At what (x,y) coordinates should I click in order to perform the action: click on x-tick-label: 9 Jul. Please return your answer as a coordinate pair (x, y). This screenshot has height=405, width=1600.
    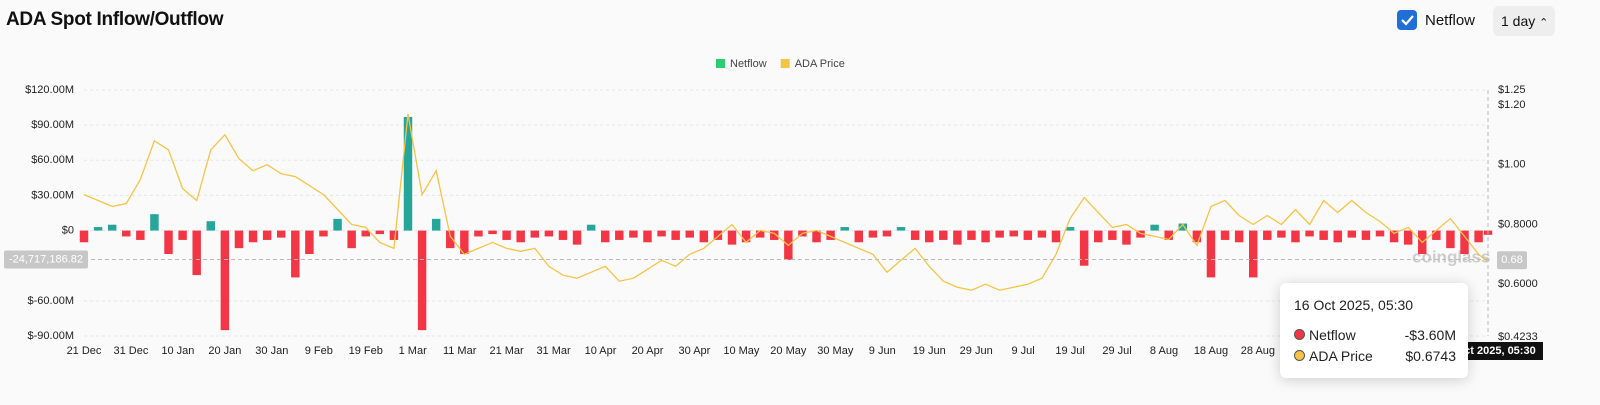
    Looking at the image, I should click on (1023, 351).